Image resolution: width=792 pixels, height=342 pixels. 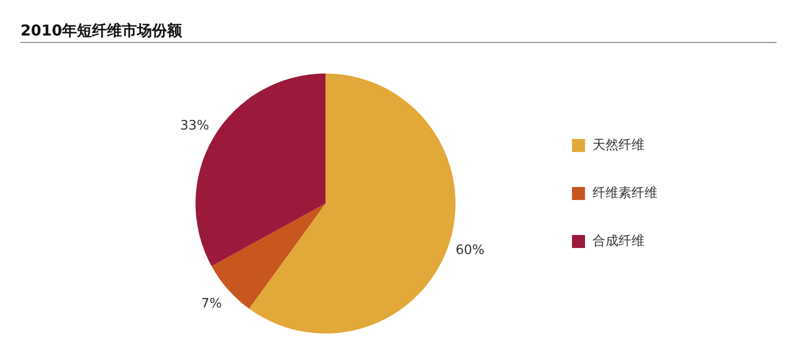 I want to click on legend-label: 天然纤维, so click(x=618, y=145).